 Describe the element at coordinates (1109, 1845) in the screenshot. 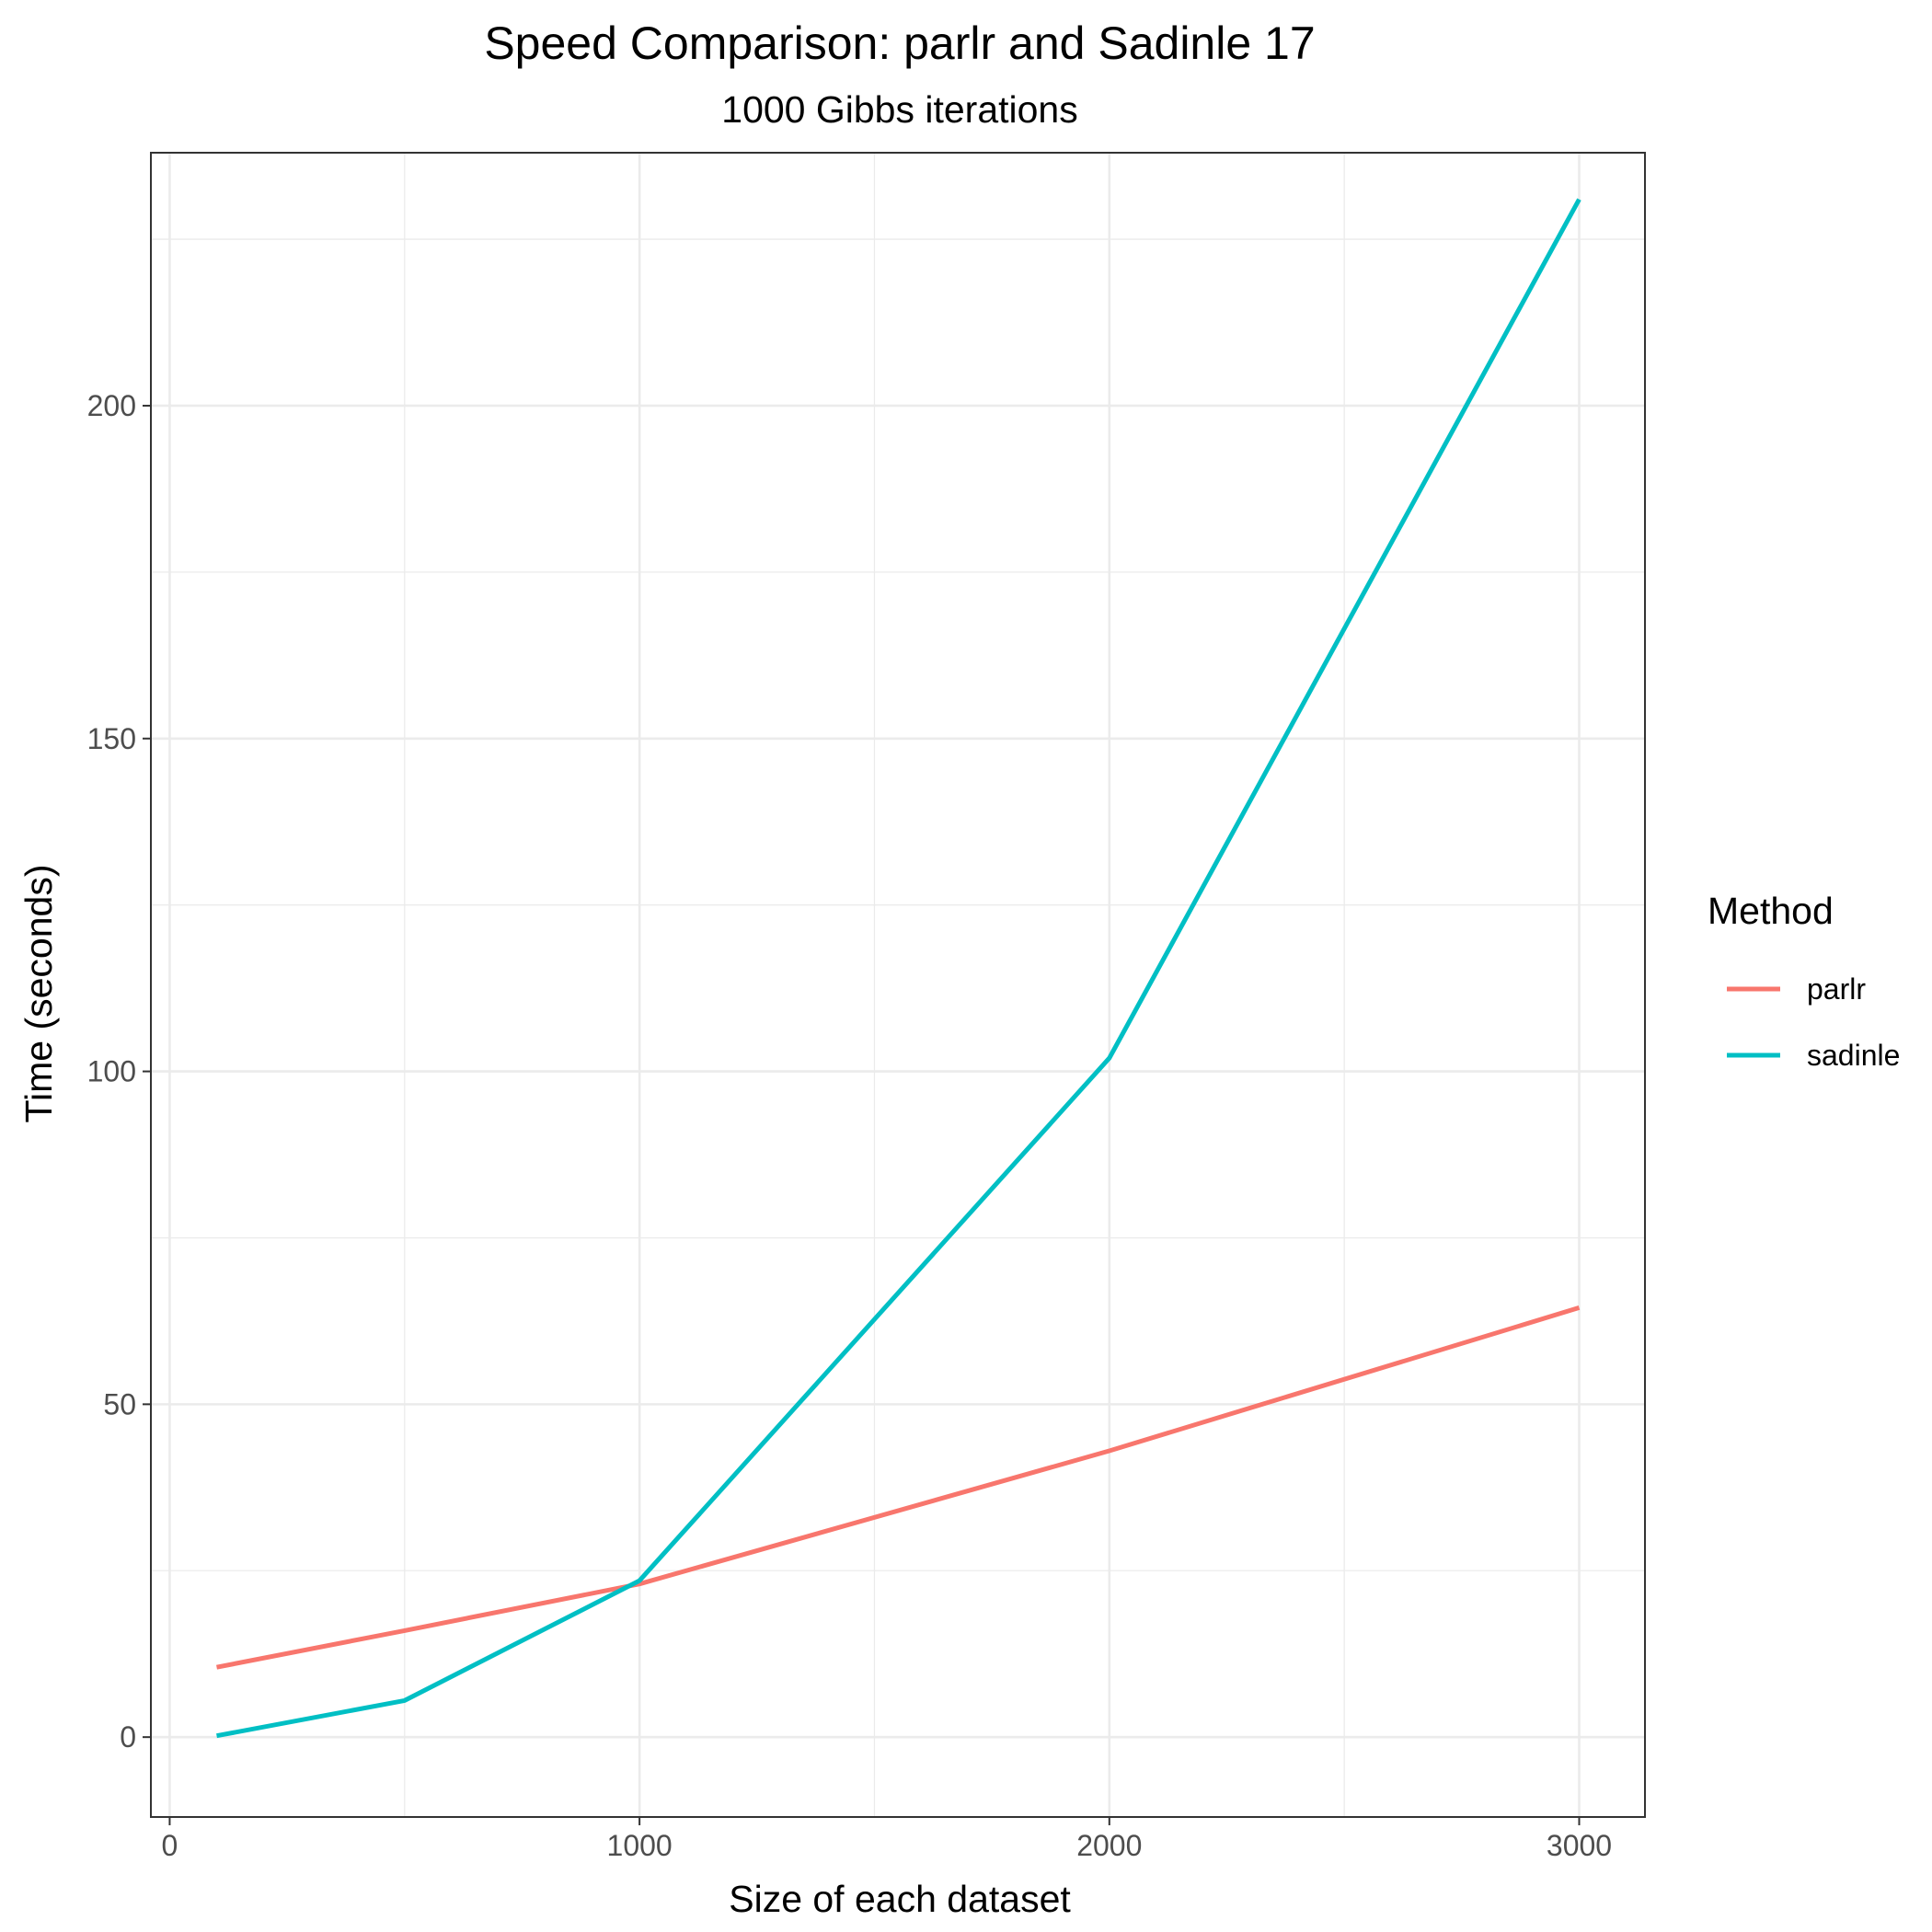

I see `x-tick-label: 2000` at that location.